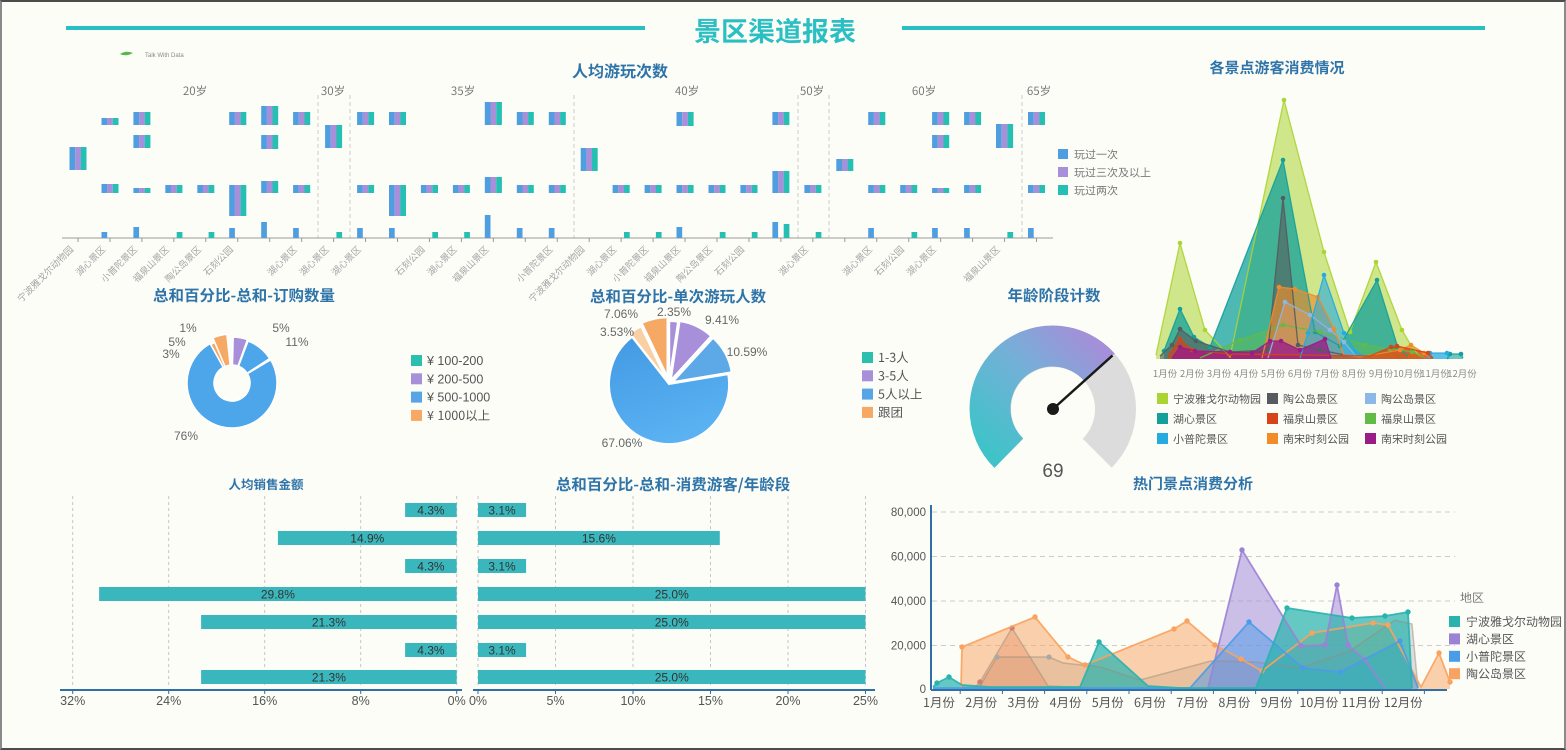  What do you see at coordinates (296, 342) in the screenshot?
I see `svg-text: 11%` at bounding box center [296, 342].